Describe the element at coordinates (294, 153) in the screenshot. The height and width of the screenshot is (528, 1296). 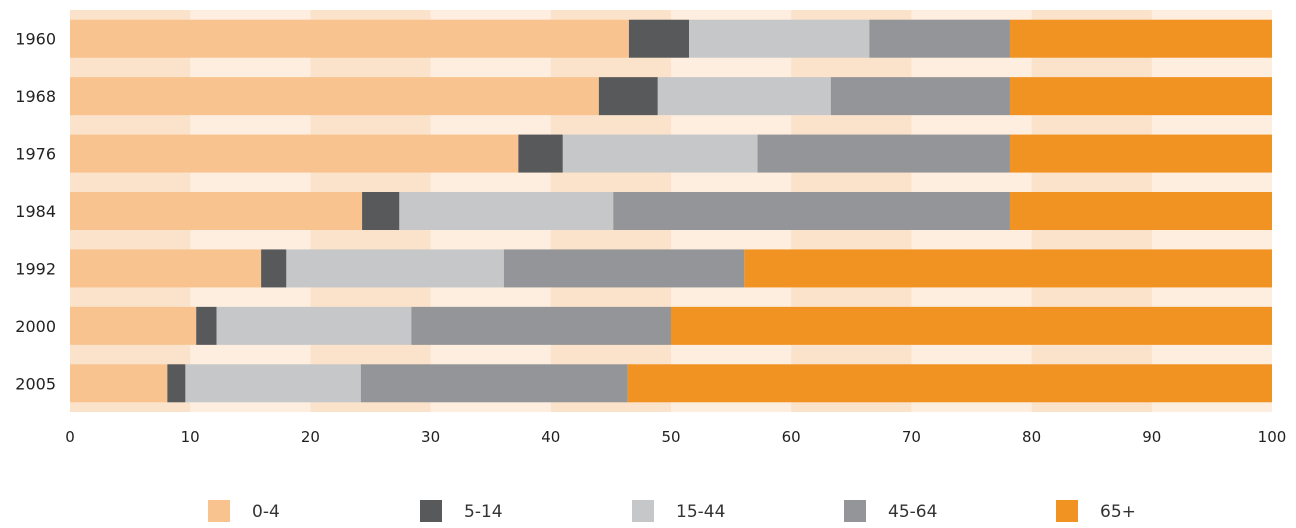
I see `bar-segment-0-4-1976` at that location.